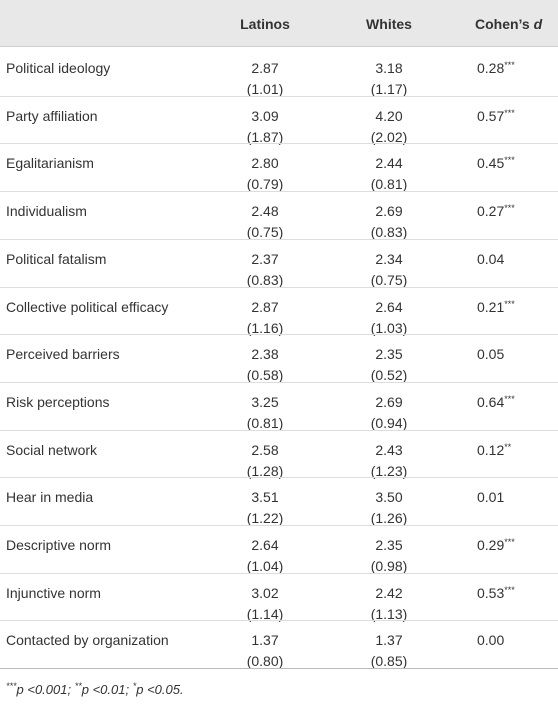  I want to click on footnote-text: p <0.05., so click(160, 689).